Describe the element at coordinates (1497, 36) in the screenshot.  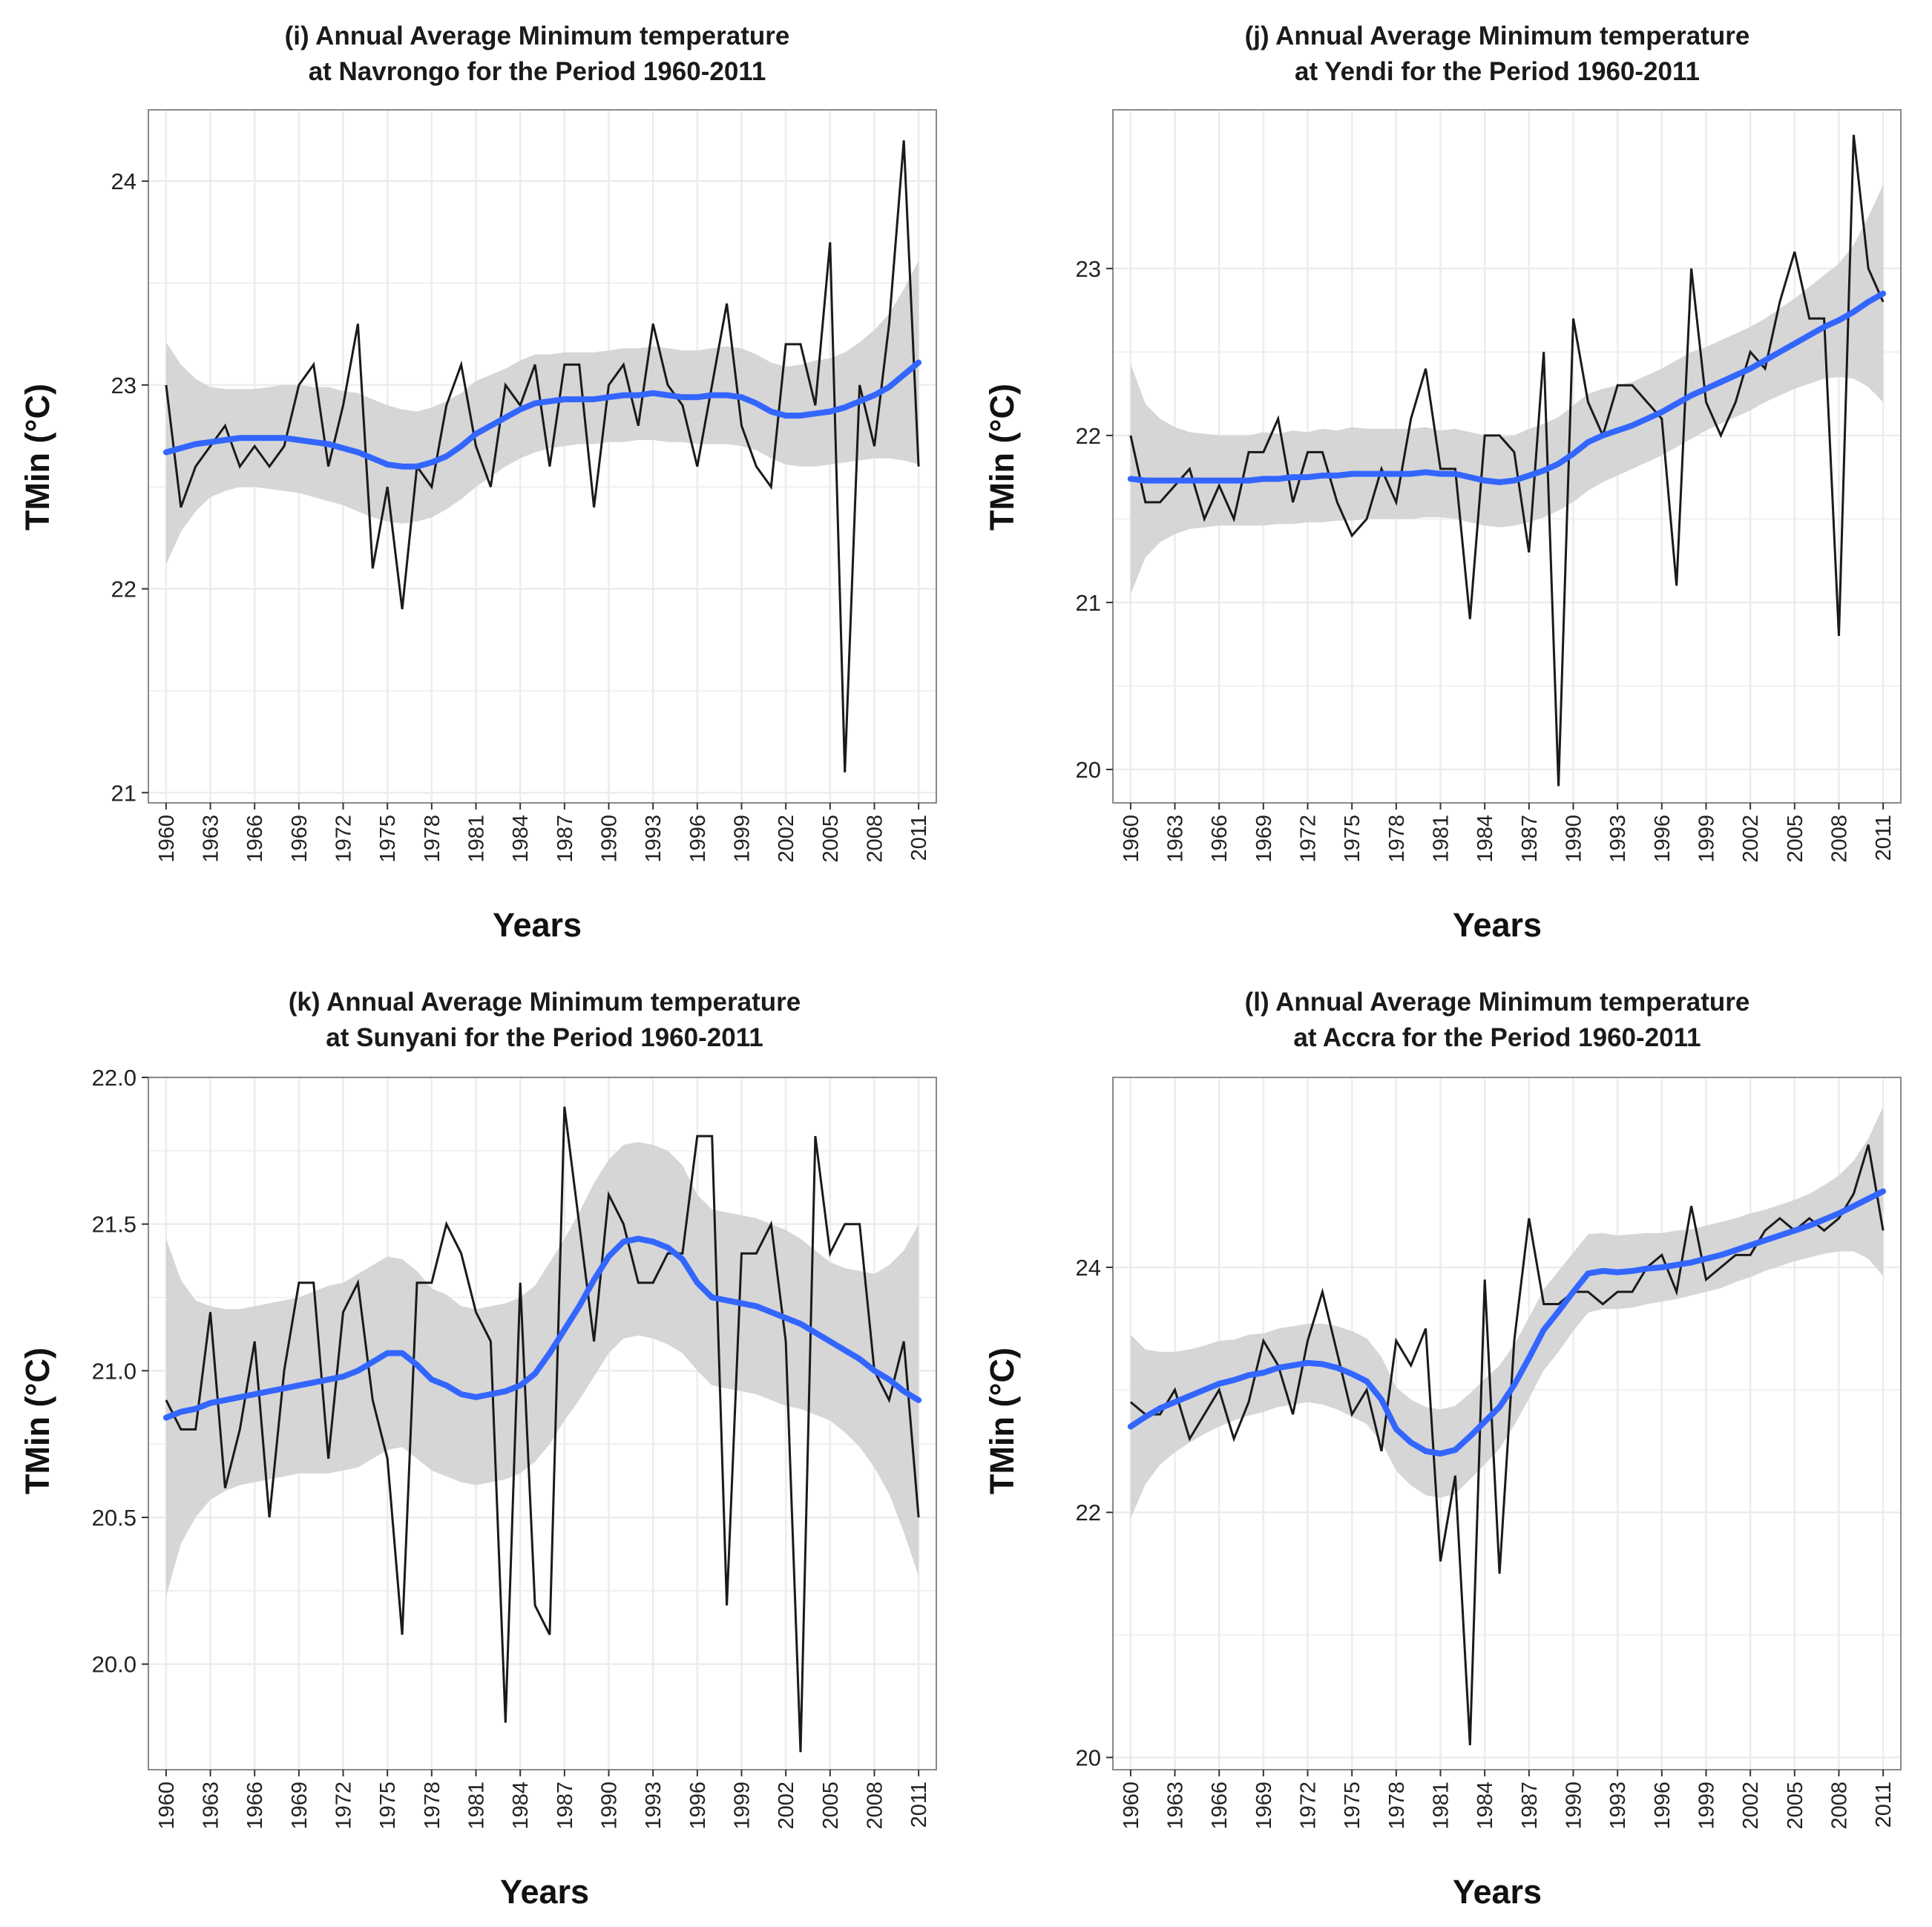
I see `panel-title-line1: (j) Annual Average Minimum temperature` at that location.